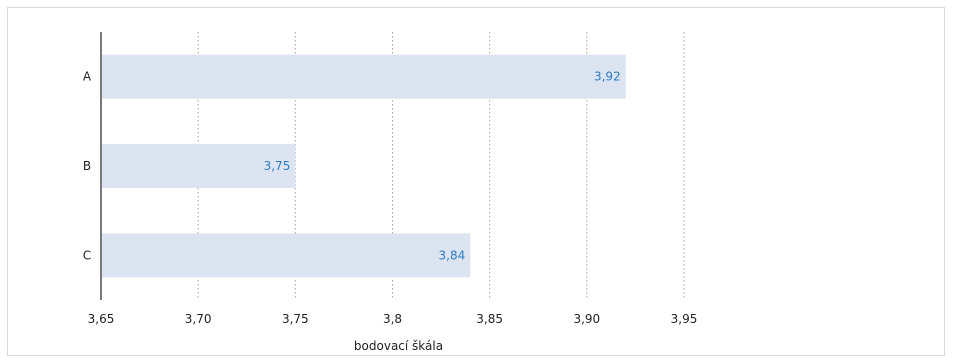 The height and width of the screenshot is (363, 953). I want to click on x-tick-label: 3,85, so click(489, 319).